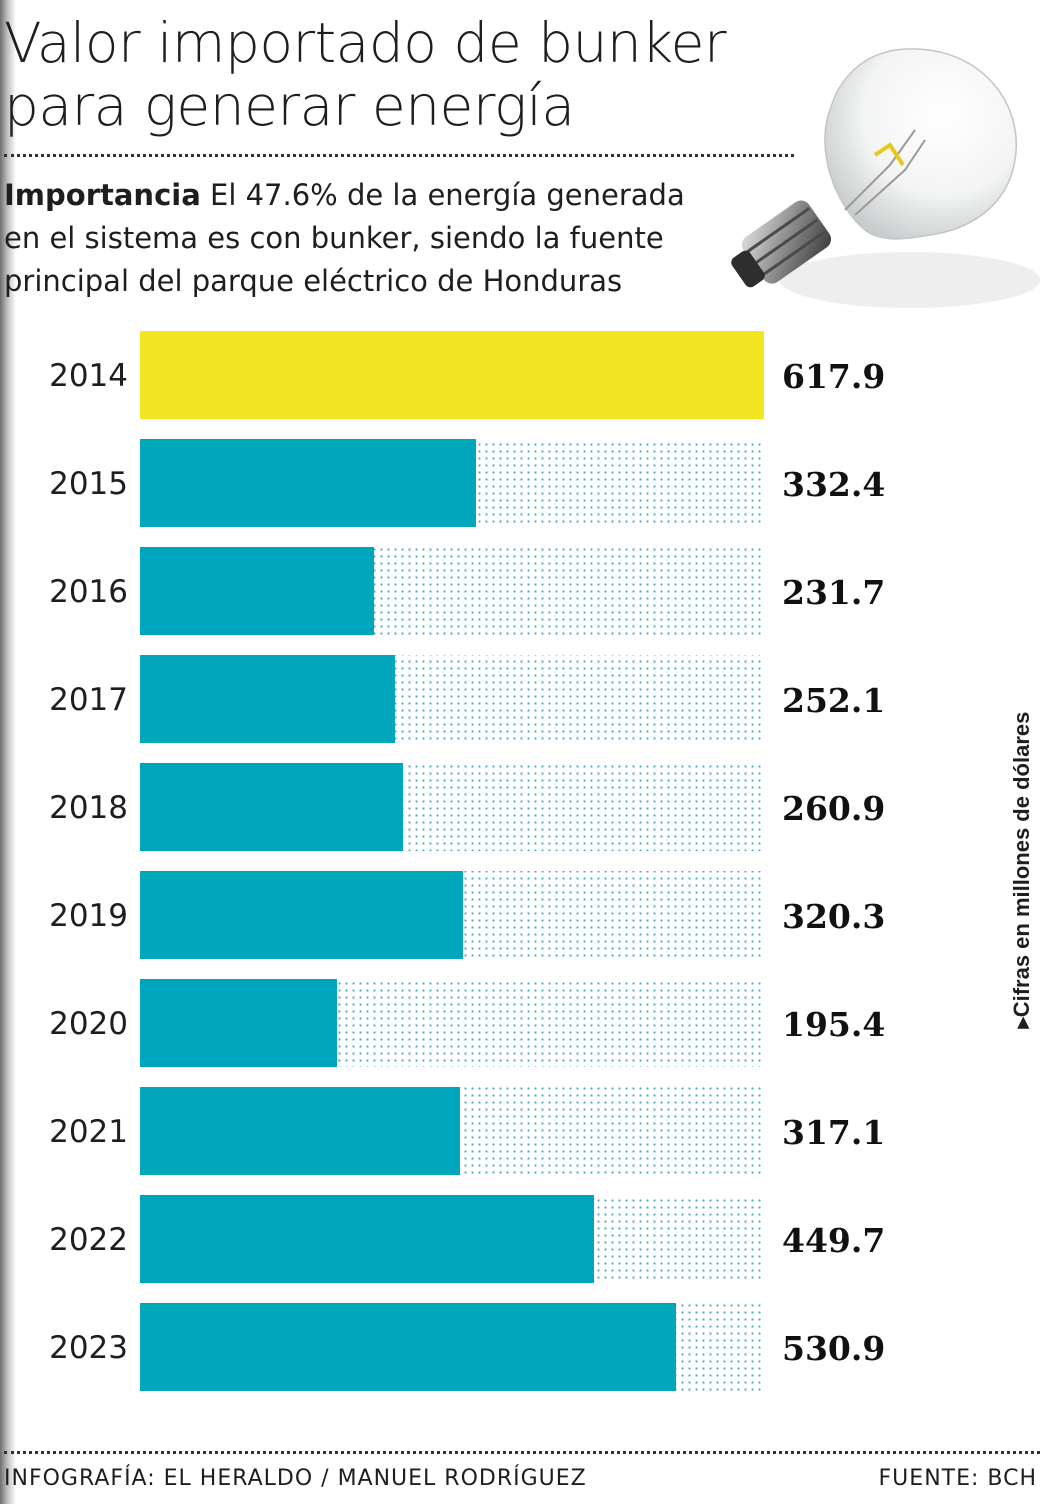  Describe the element at coordinates (300, 1131) in the screenshot. I see `bar-2021` at that location.